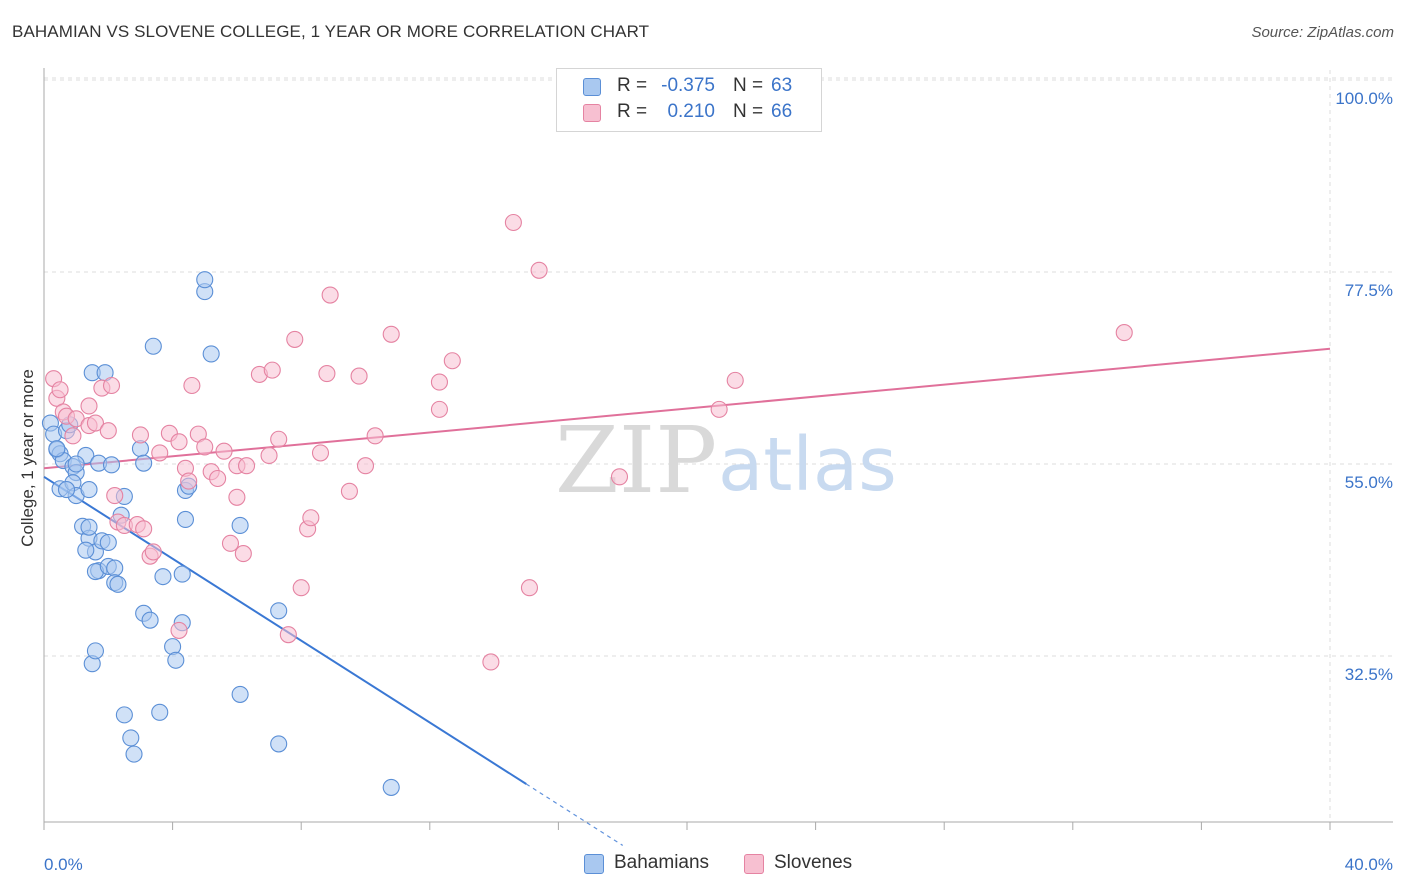 The height and width of the screenshot is (892, 1406). I want to click on legend-r-value: 0.210, so click(691, 111).